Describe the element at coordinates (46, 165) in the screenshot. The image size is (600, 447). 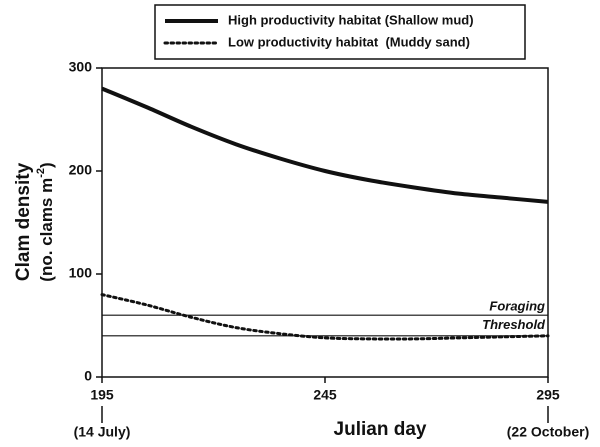
I see `units-close: )` at that location.